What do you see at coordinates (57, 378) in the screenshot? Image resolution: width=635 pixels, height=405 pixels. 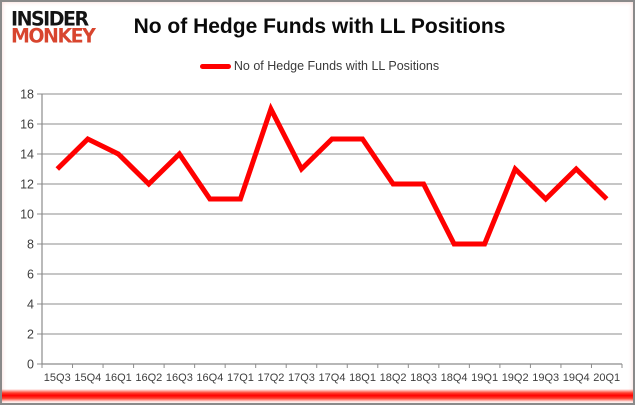 I see `x-axis-label-15Q3: 15Q3` at bounding box center [57, 378].